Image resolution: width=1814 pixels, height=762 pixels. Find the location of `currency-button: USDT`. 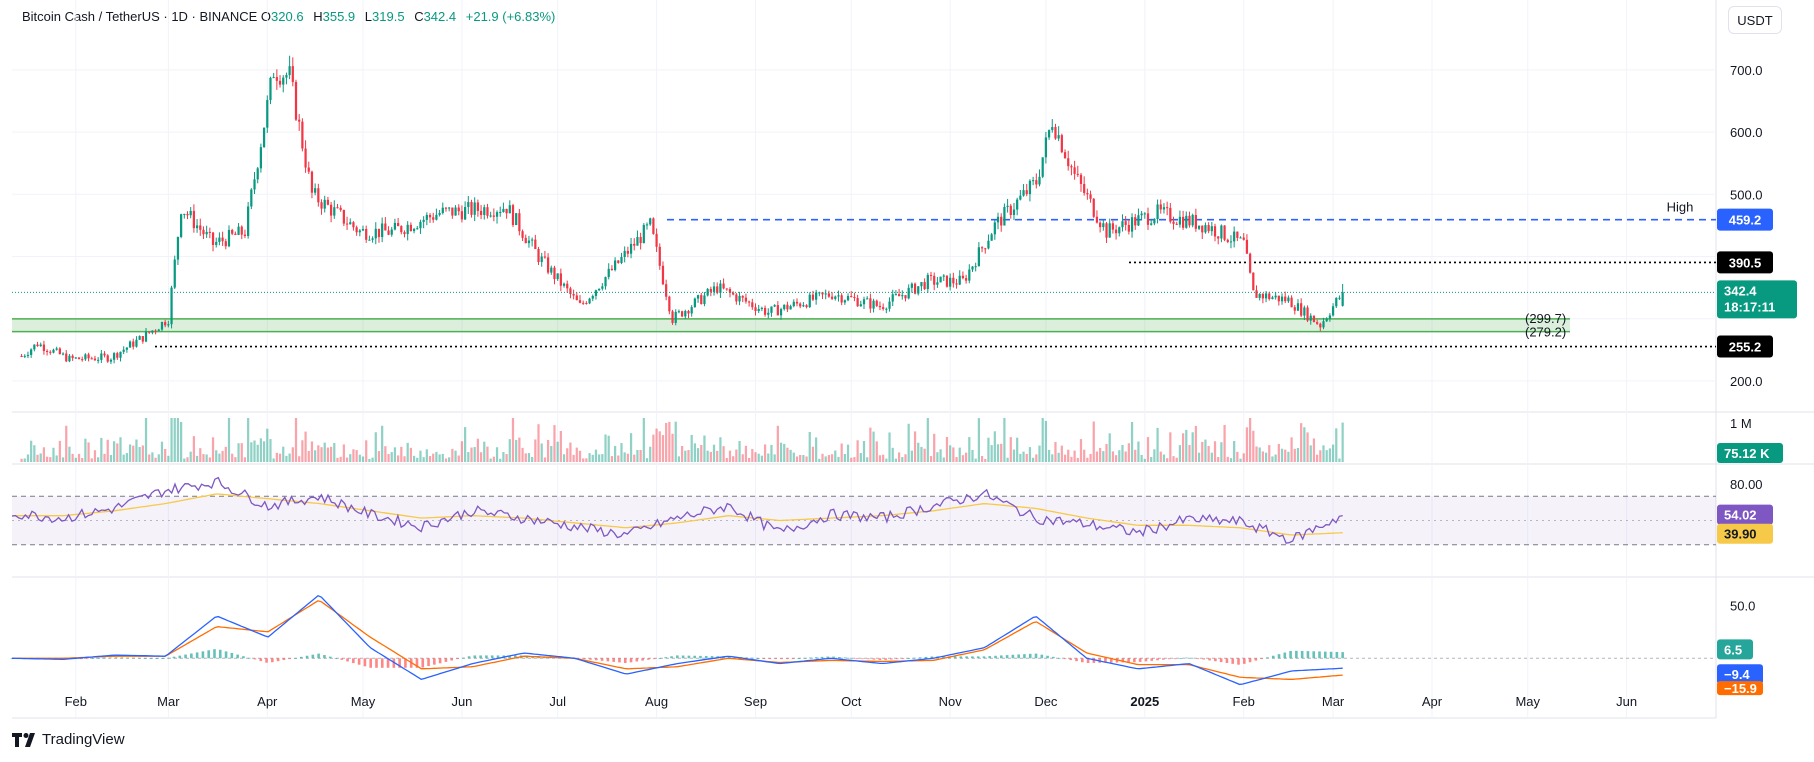

currency-button: USDT is located at coordinates (1755, 20).